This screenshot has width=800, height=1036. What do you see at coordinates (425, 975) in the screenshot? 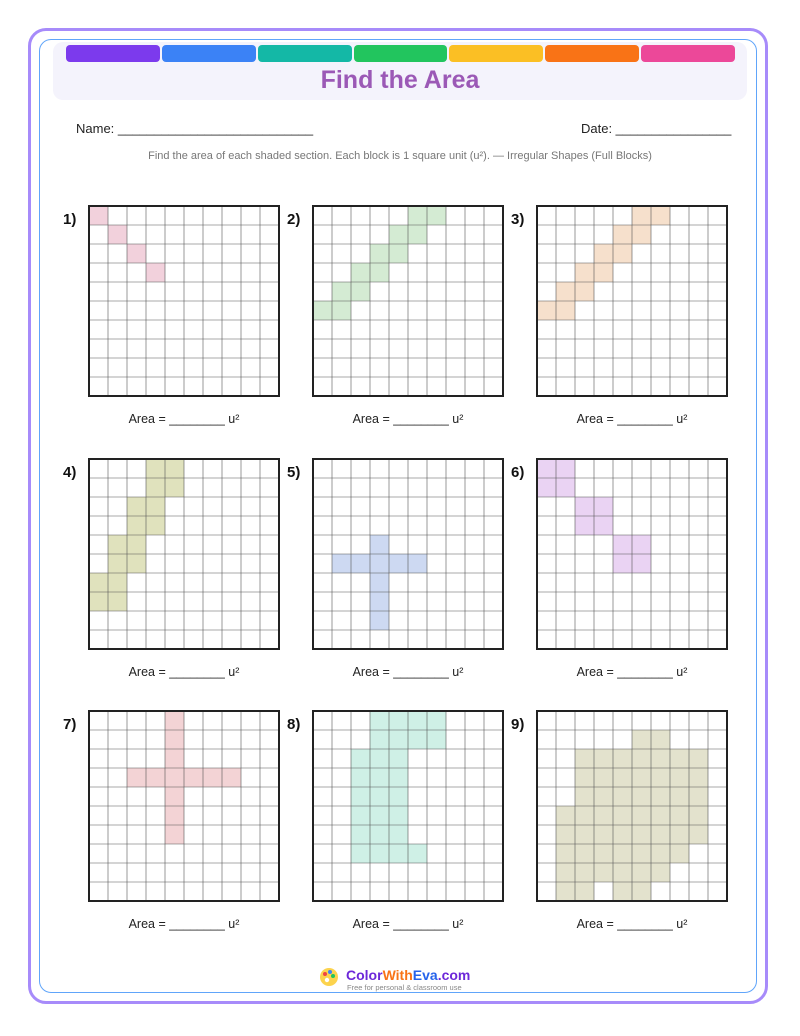
I see `brand-part-eva: Eva` at bounding box center [425, 975].